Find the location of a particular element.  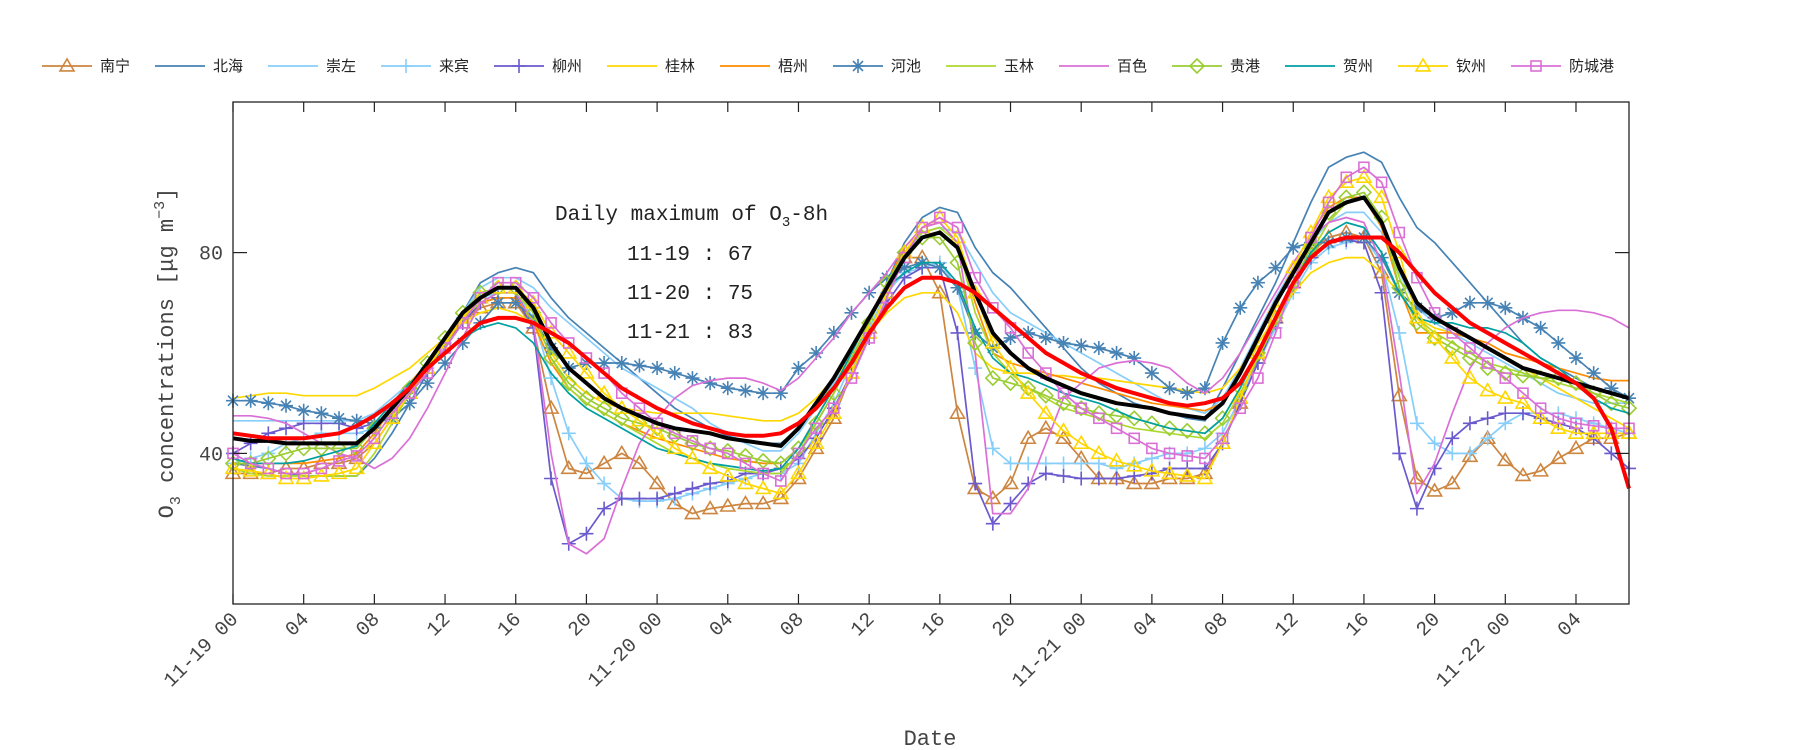

legend-marker is located at coordinates (1423, 64).